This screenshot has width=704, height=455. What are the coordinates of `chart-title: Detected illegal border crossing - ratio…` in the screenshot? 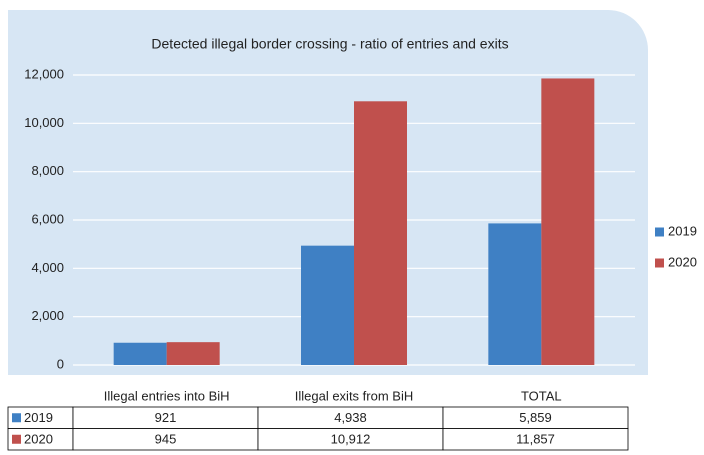 It's located at (329, 44).